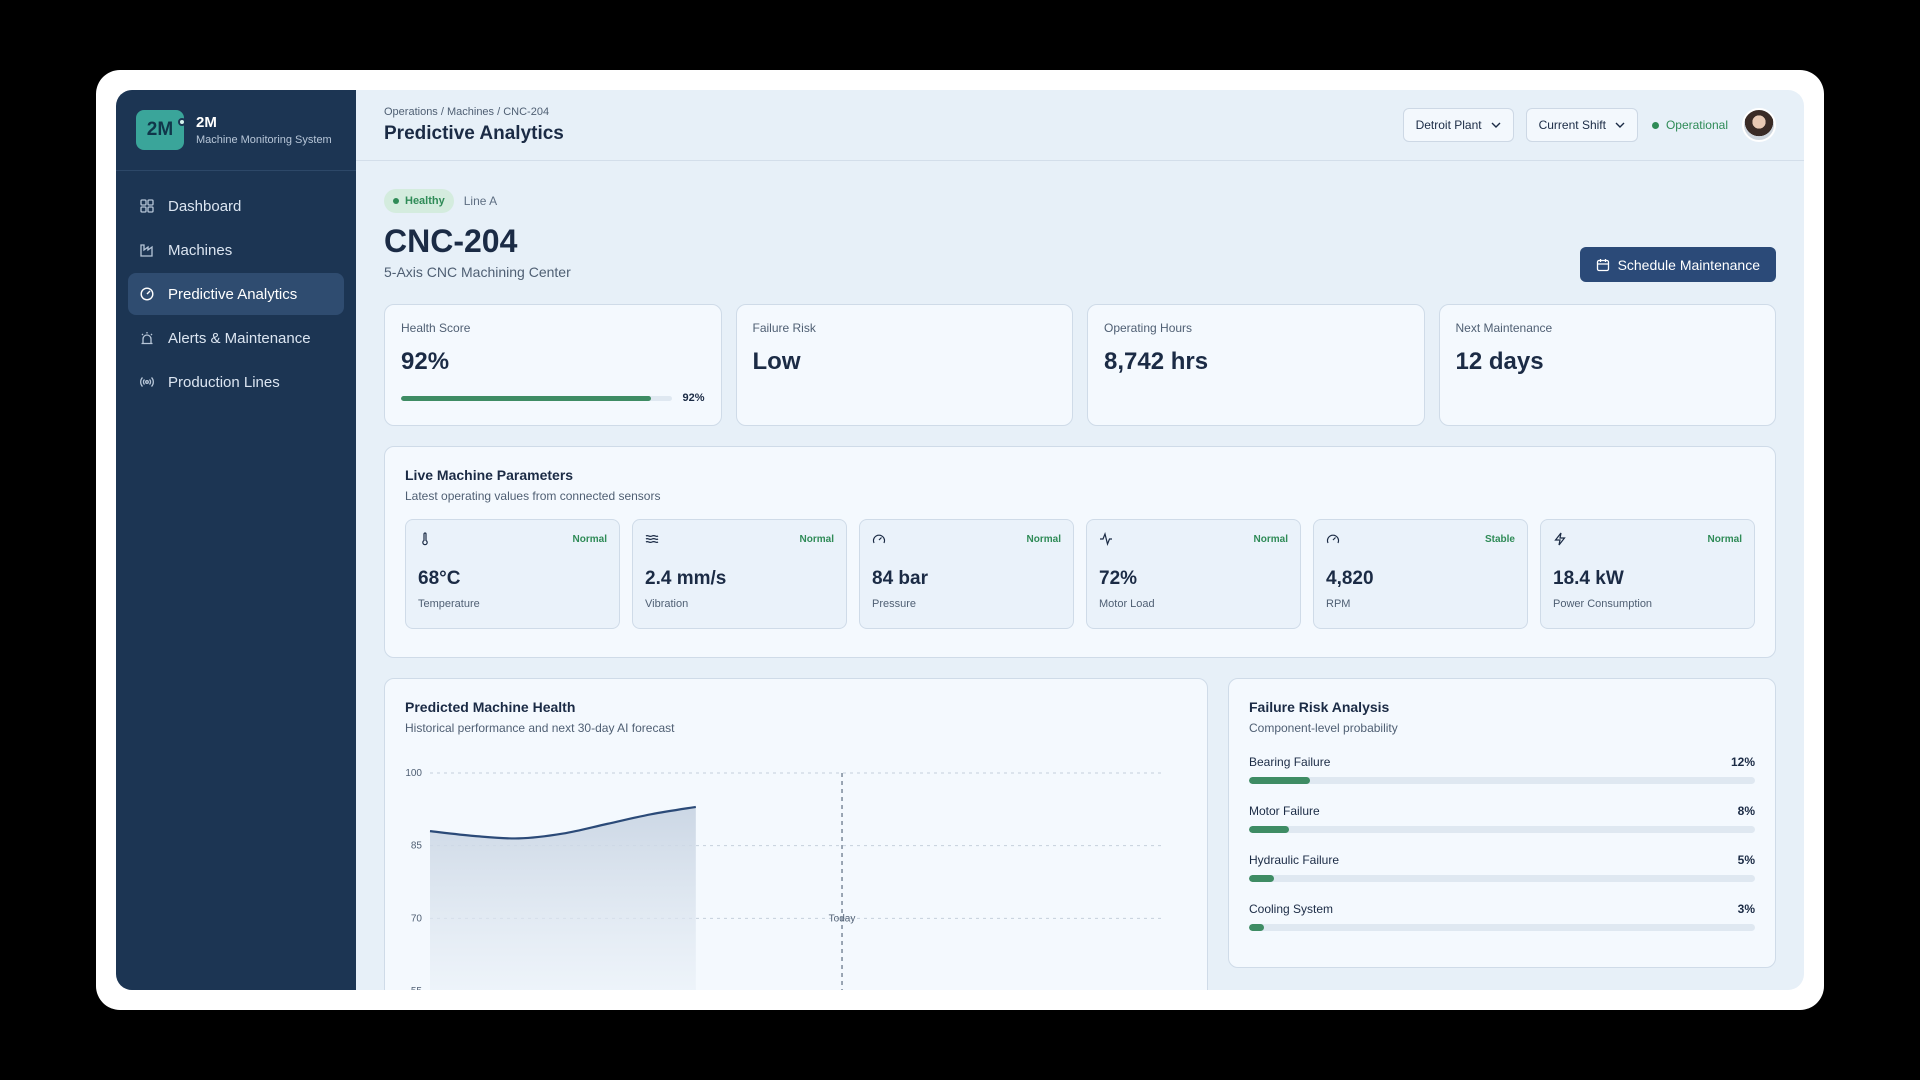  Describe the element at coordinates (739, 574) in the screenshot. I see `param-card-vibration: Normal 2.4 mm/s Vibration` at that location.